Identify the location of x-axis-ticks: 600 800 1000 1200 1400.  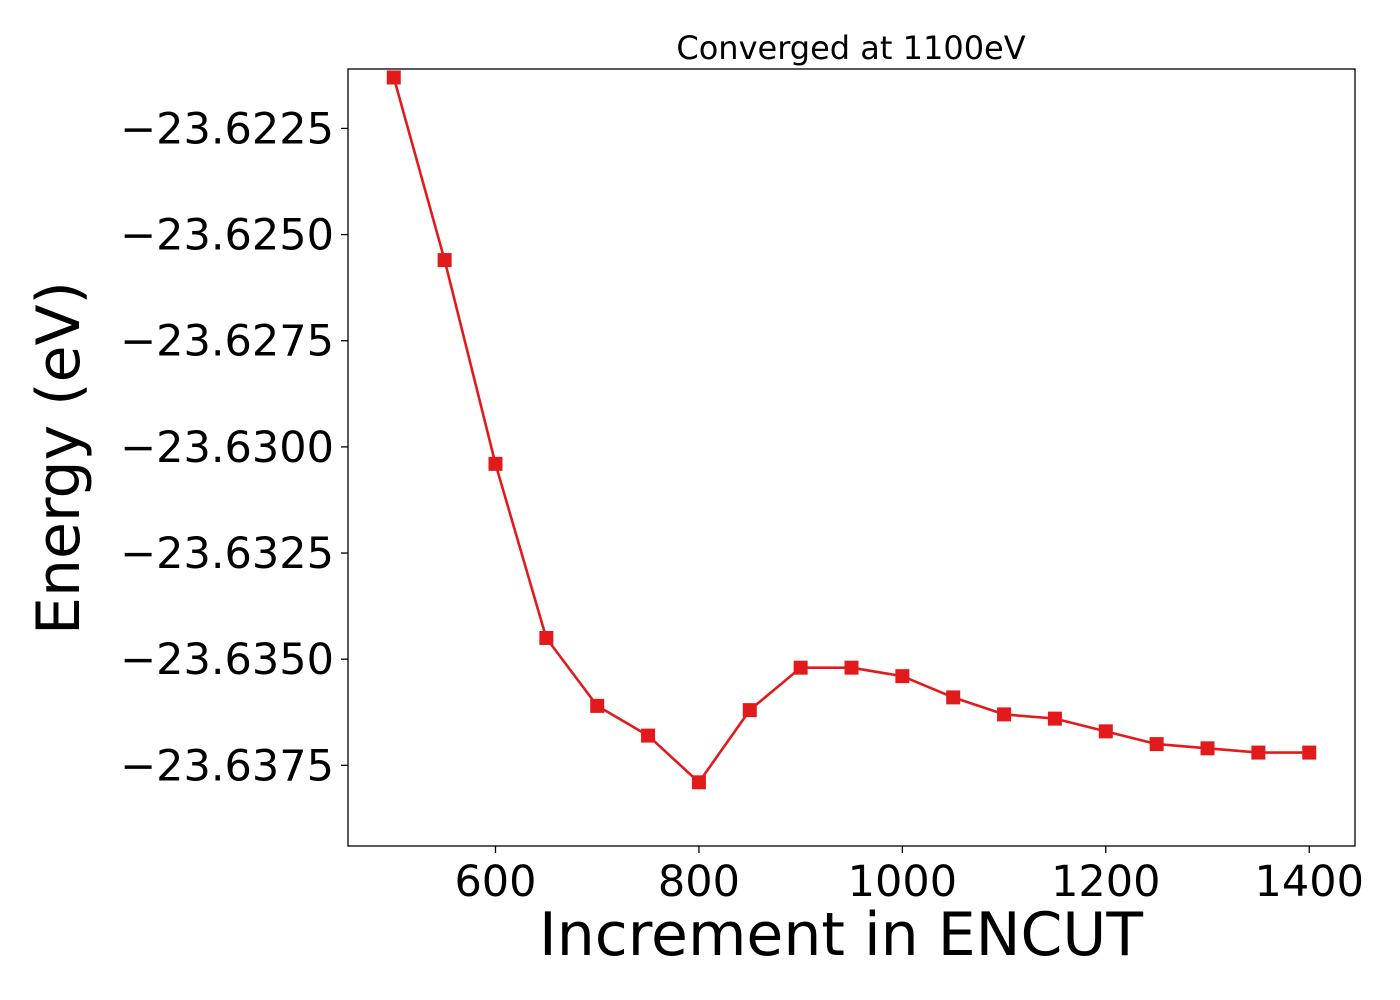
(909, 876).